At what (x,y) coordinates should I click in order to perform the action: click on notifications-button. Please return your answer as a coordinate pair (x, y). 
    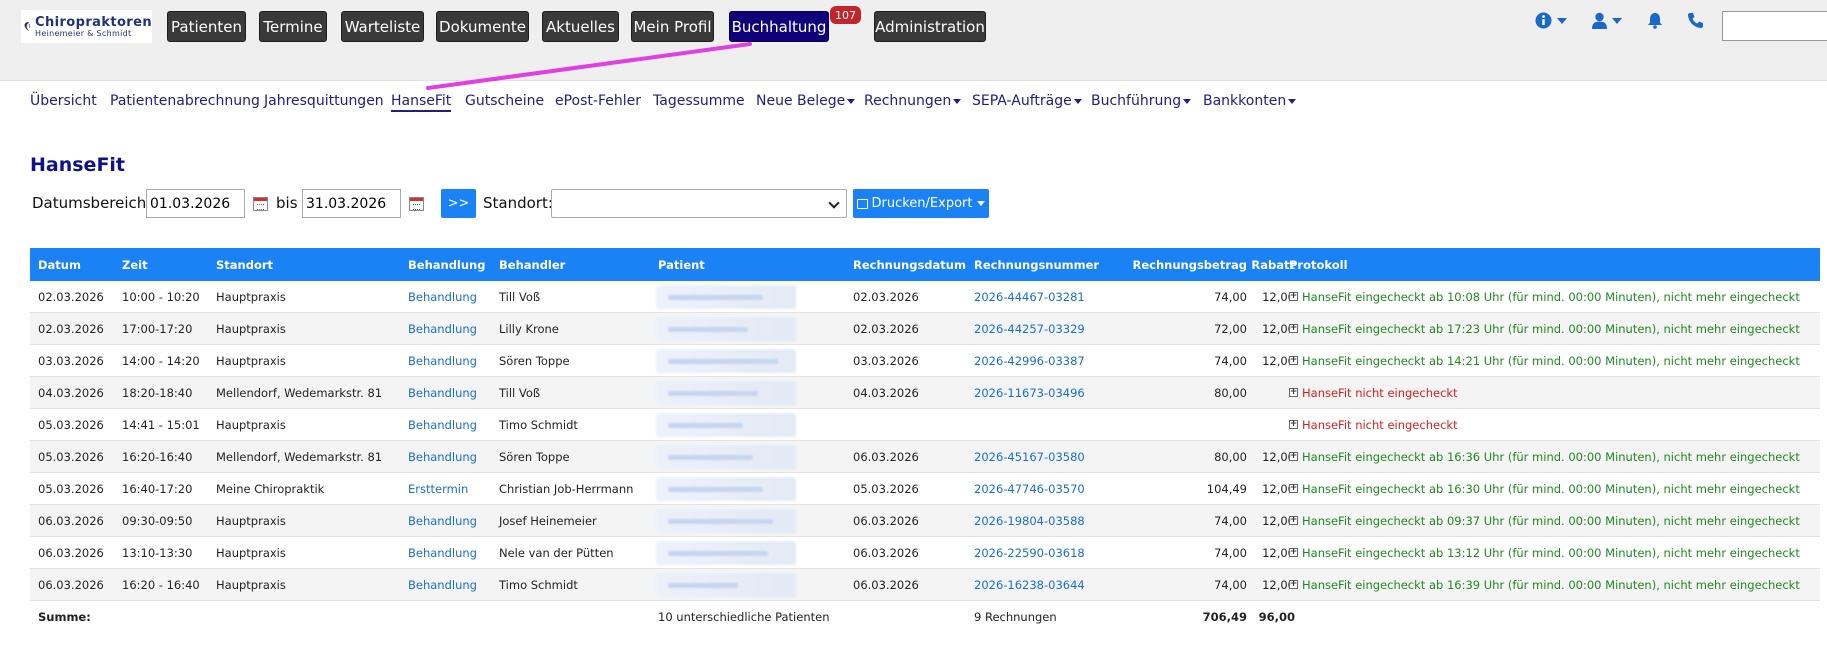
    Looking at the image, I should click on (1655, 20).